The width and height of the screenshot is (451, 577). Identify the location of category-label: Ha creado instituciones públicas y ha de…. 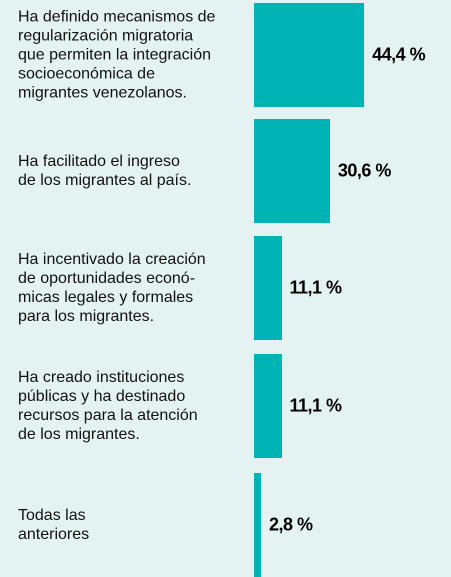
(108, 406).